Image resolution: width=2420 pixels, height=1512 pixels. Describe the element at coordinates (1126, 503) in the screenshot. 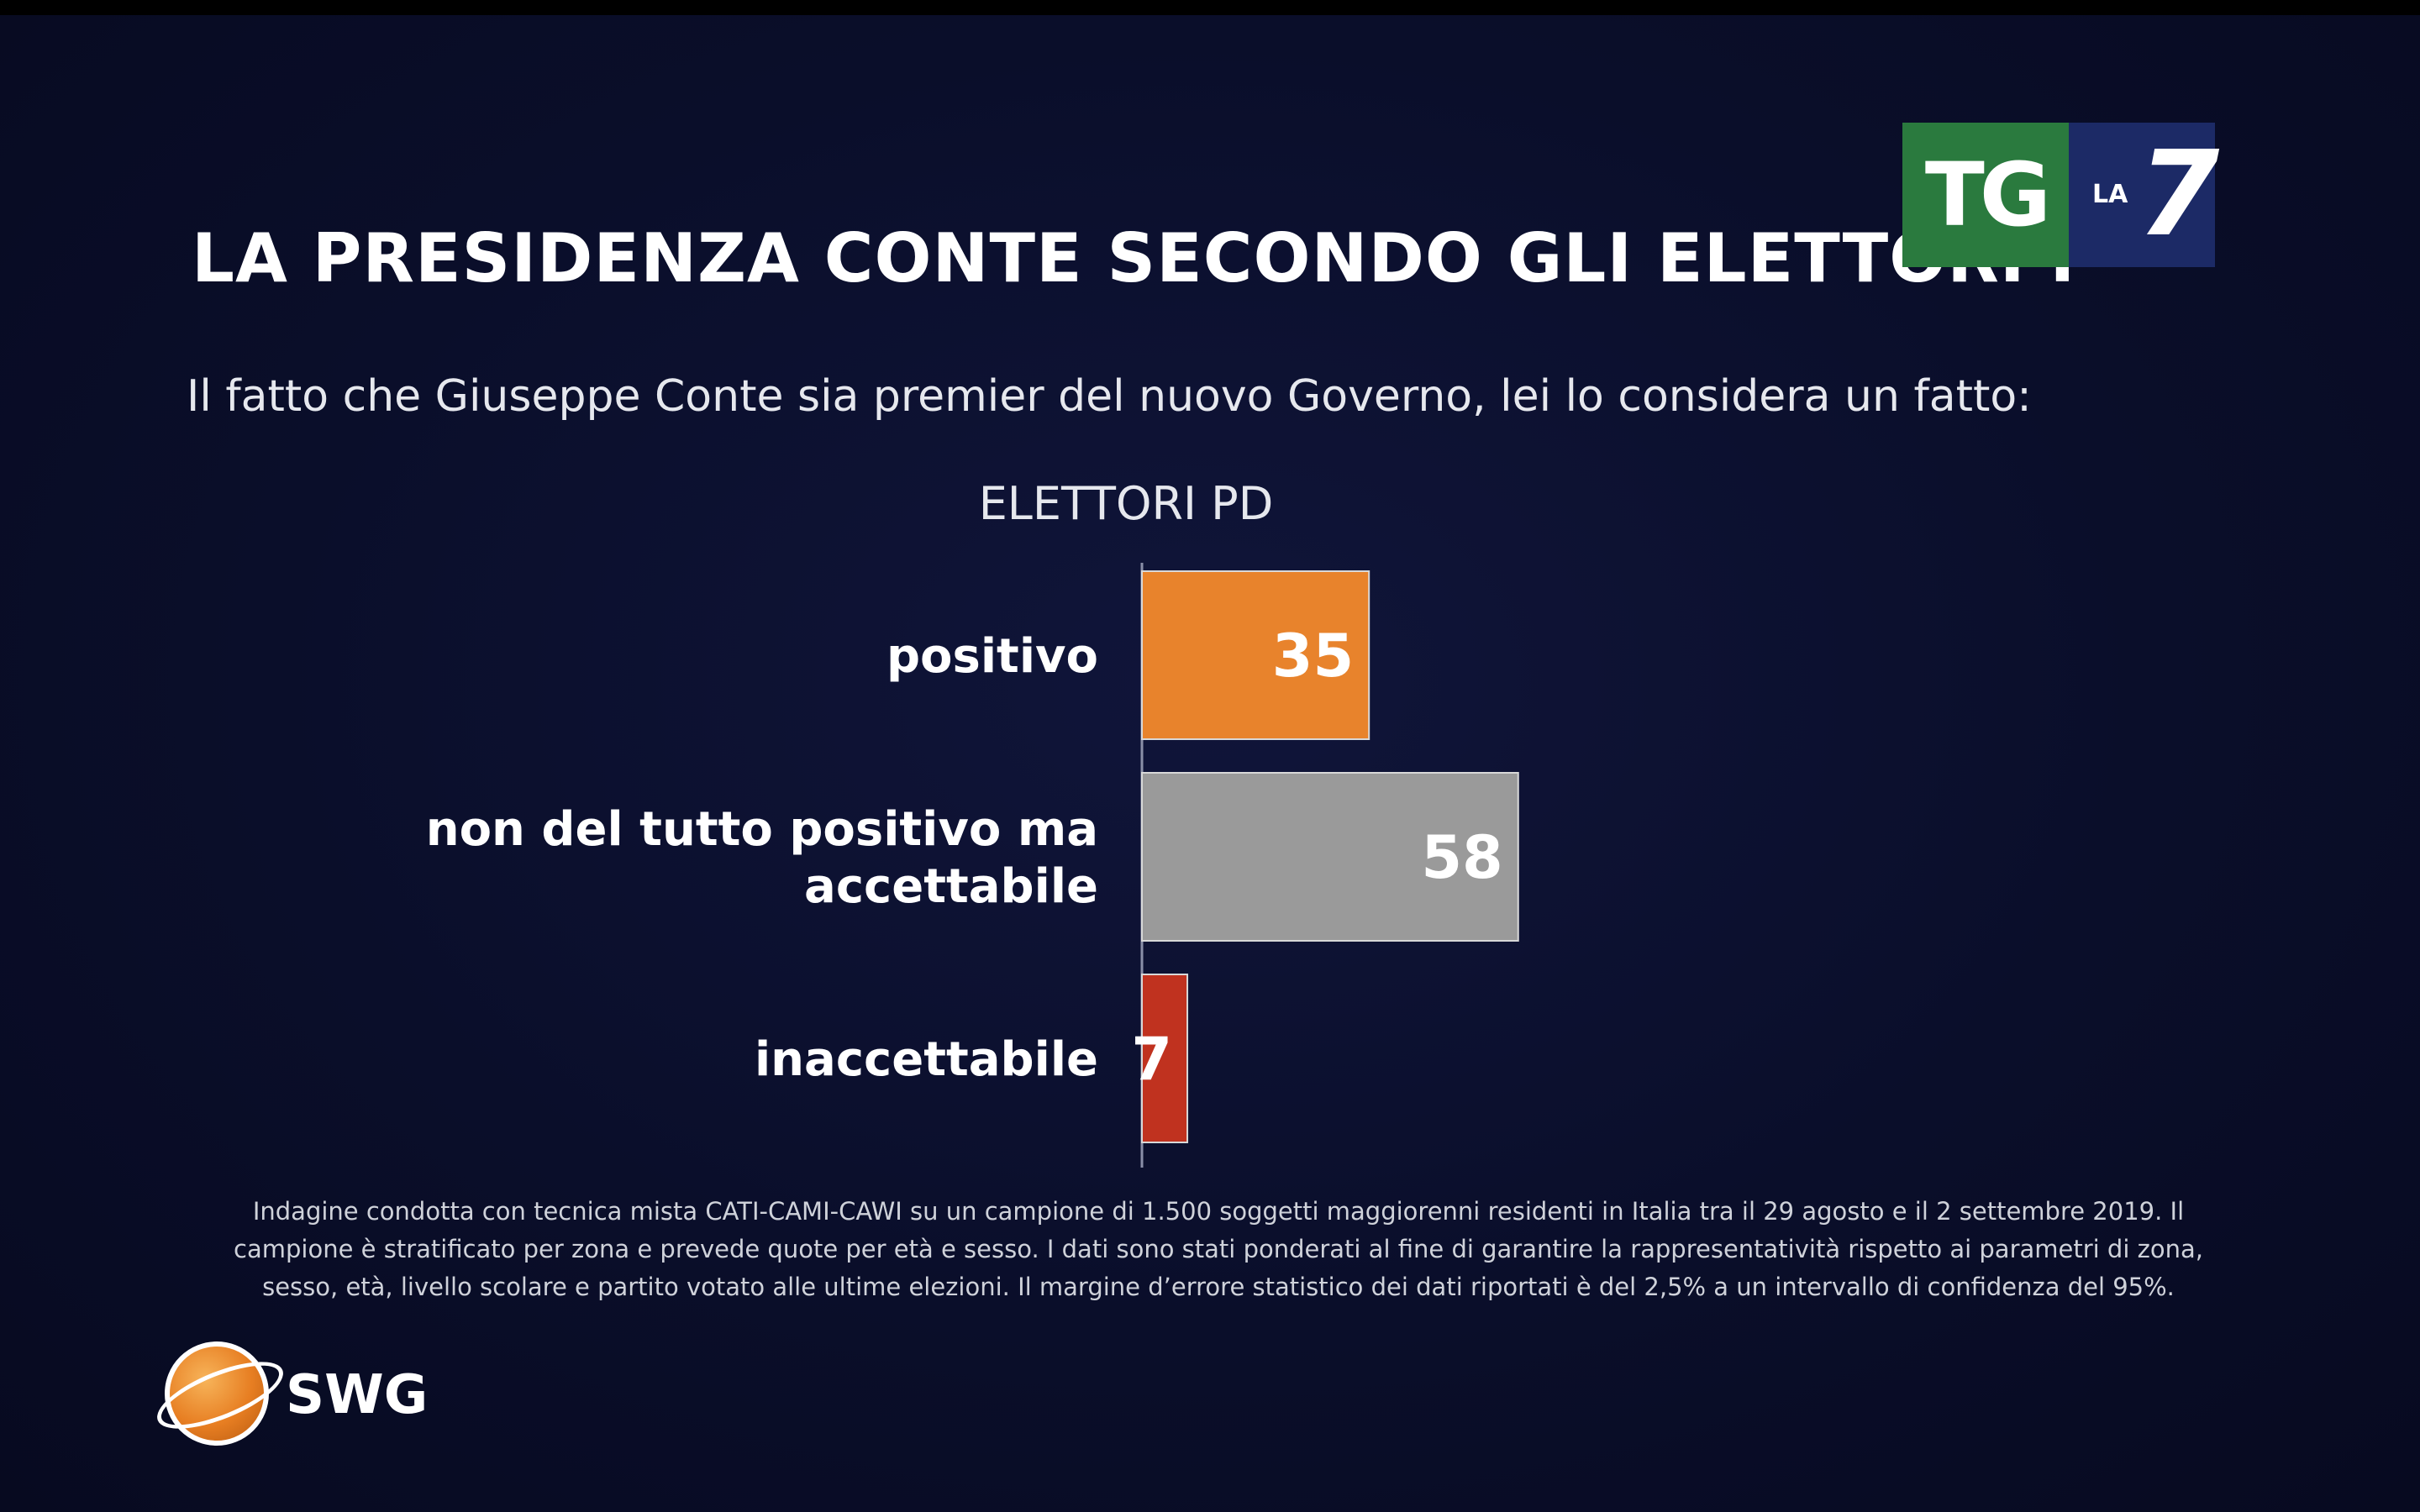

I see `group-label: ELETTORI PD` at that location.